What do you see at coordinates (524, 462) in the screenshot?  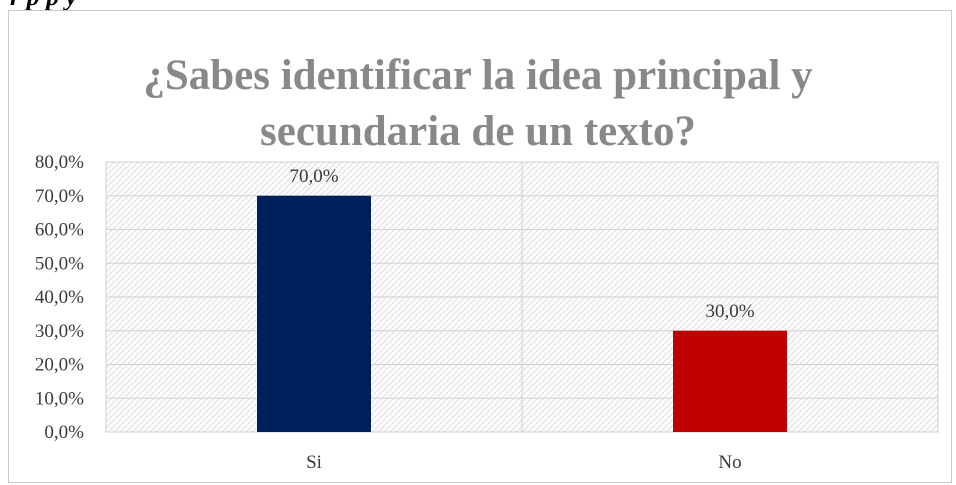 I see `x-axis-categories: Si No` at bounding box center [524, 462].